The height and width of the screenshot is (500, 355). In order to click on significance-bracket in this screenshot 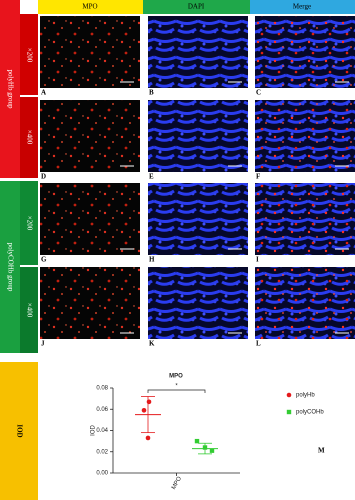, I will do `click(176, 391)`.